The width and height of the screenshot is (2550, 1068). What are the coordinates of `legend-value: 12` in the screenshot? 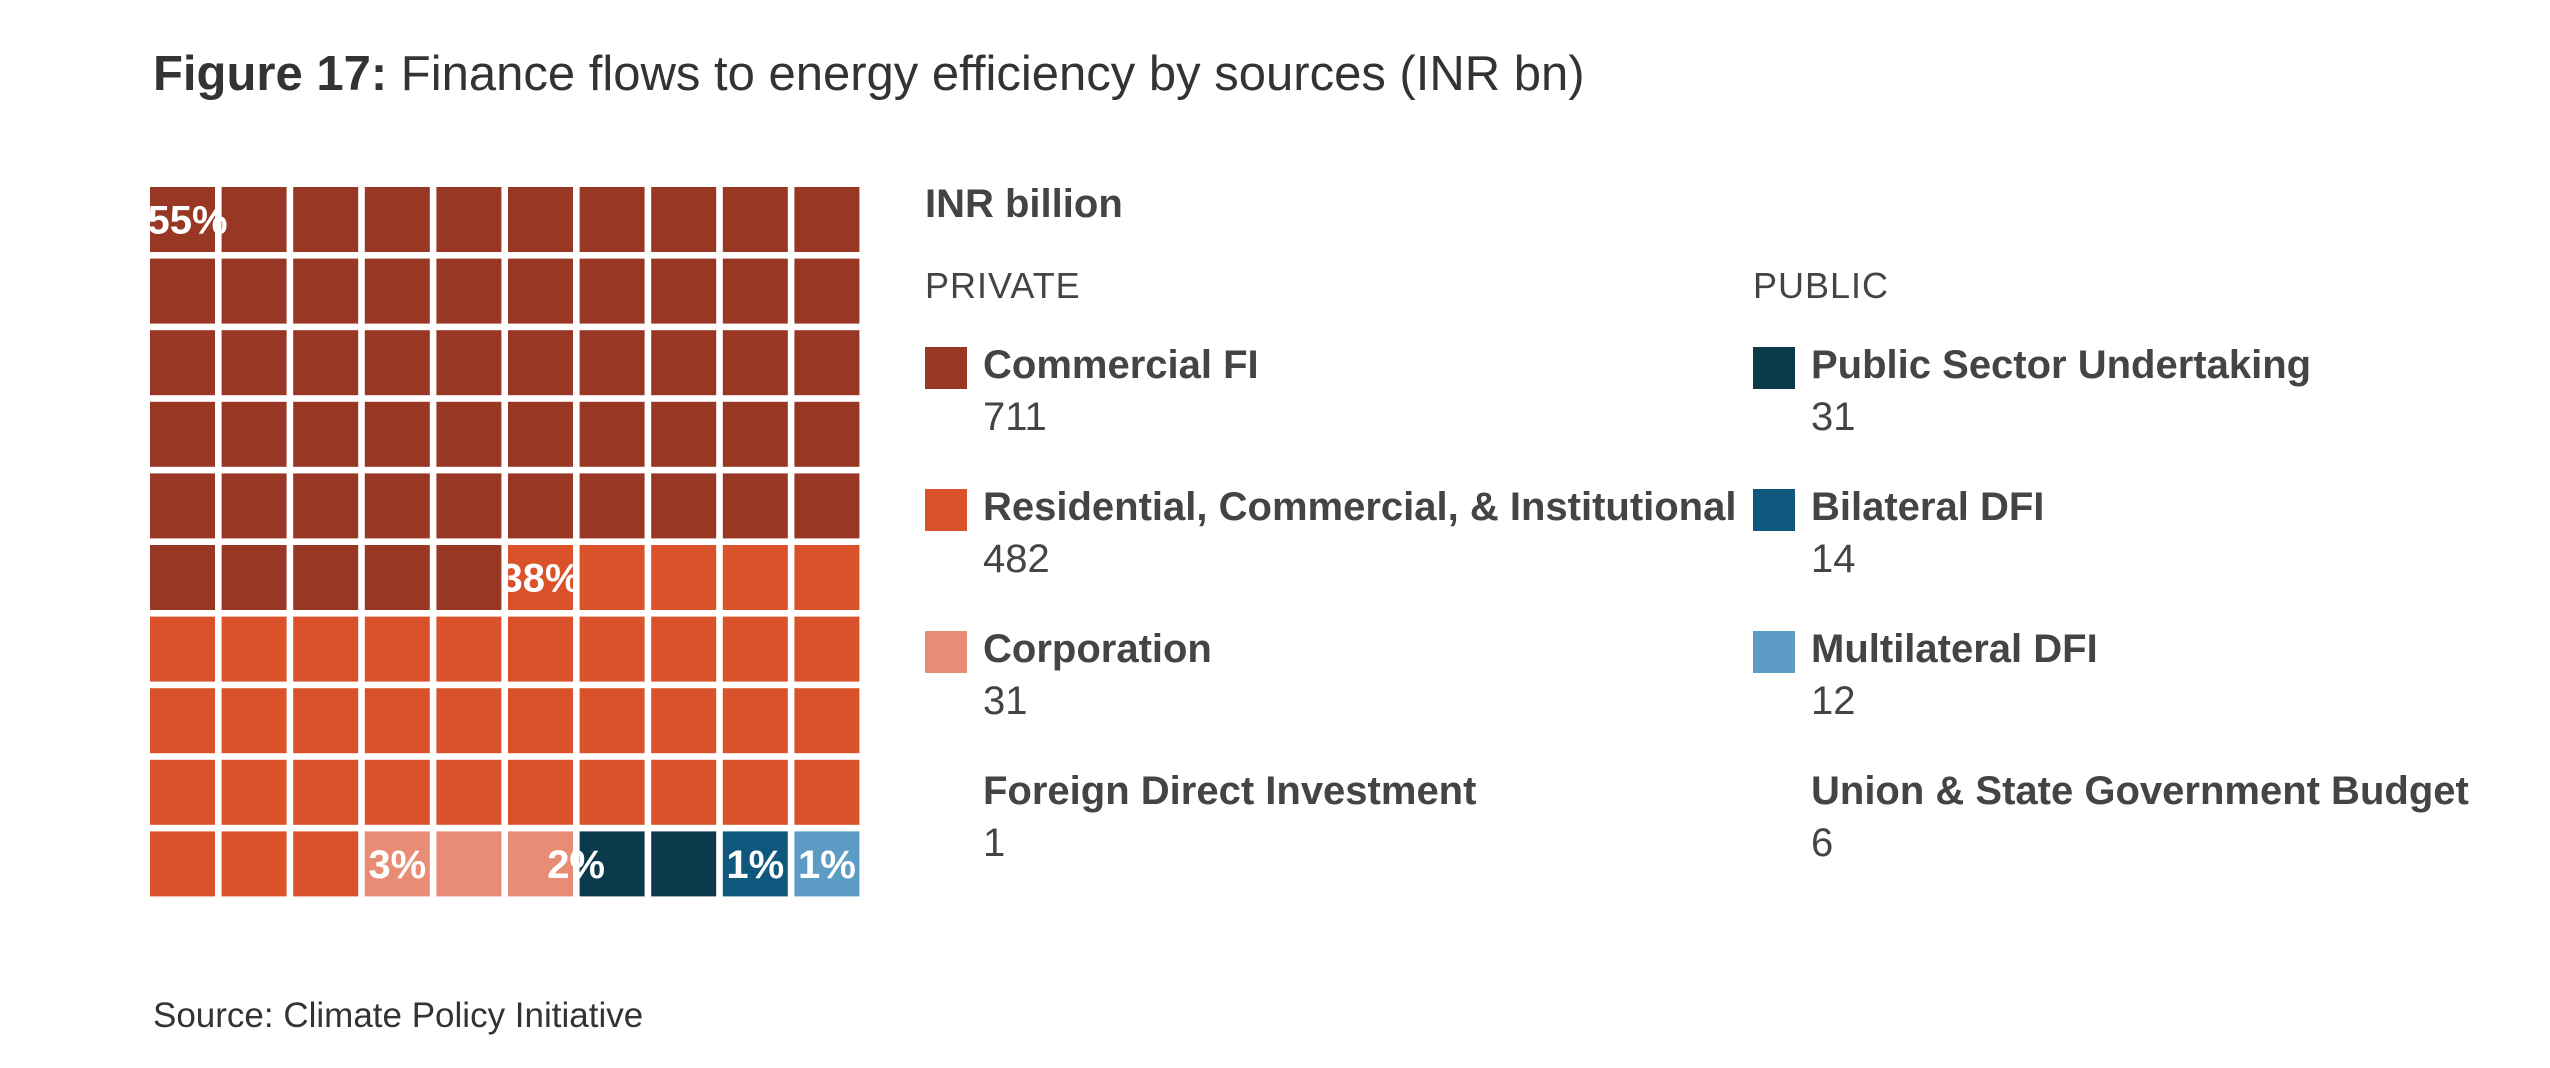 It's located at (1833, 701).